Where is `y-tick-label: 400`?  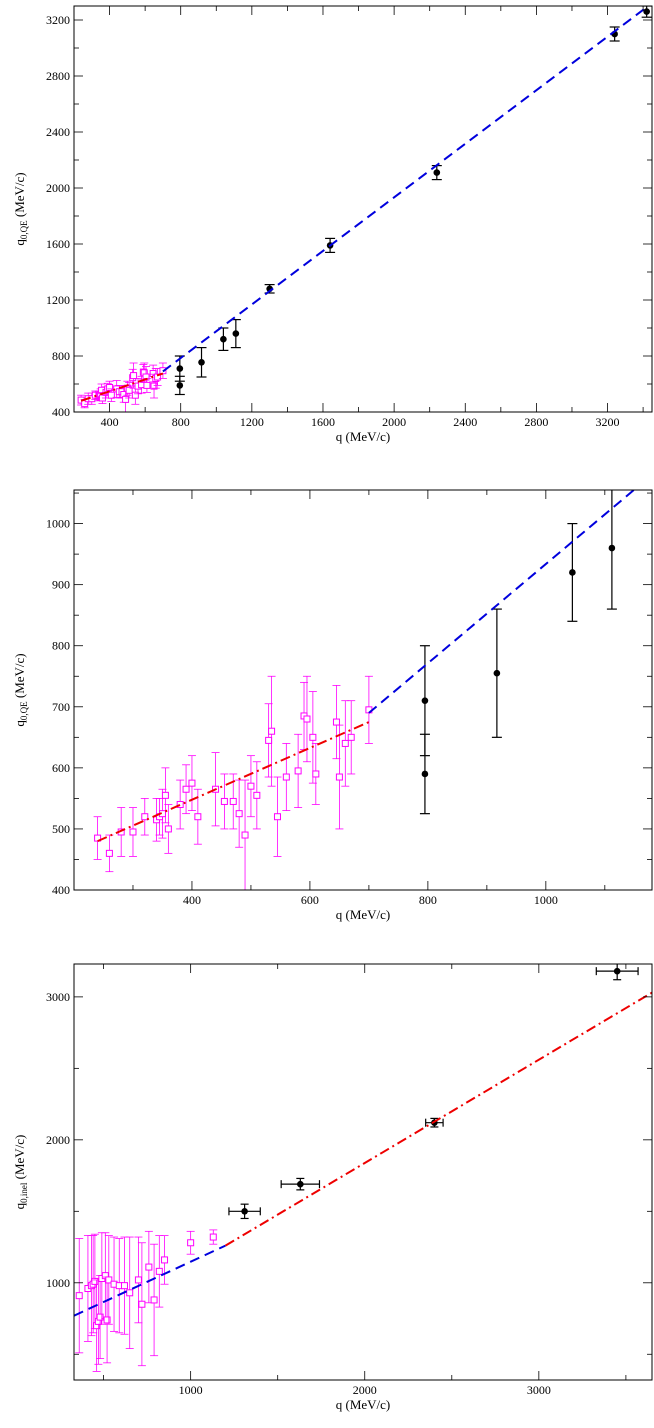
y-tick-label: 400 is located at coordinates (61, 890).